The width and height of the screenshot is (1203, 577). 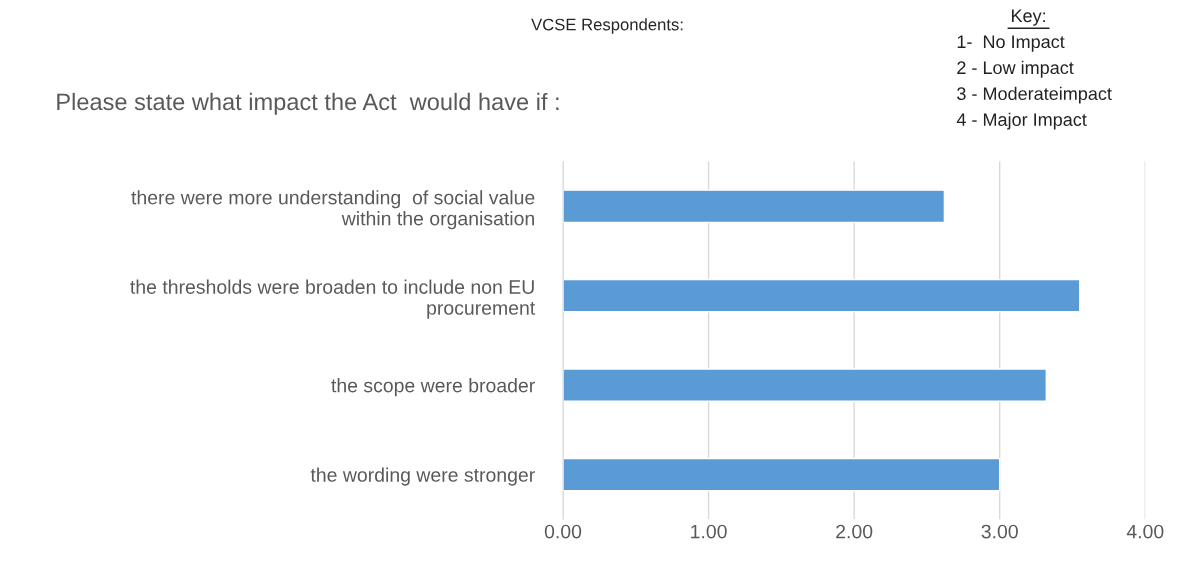 What do you see at coordinates (563, 531) in the screenshot?
I see `x-tick-label: 0.00` at bounding box center [563, 531].